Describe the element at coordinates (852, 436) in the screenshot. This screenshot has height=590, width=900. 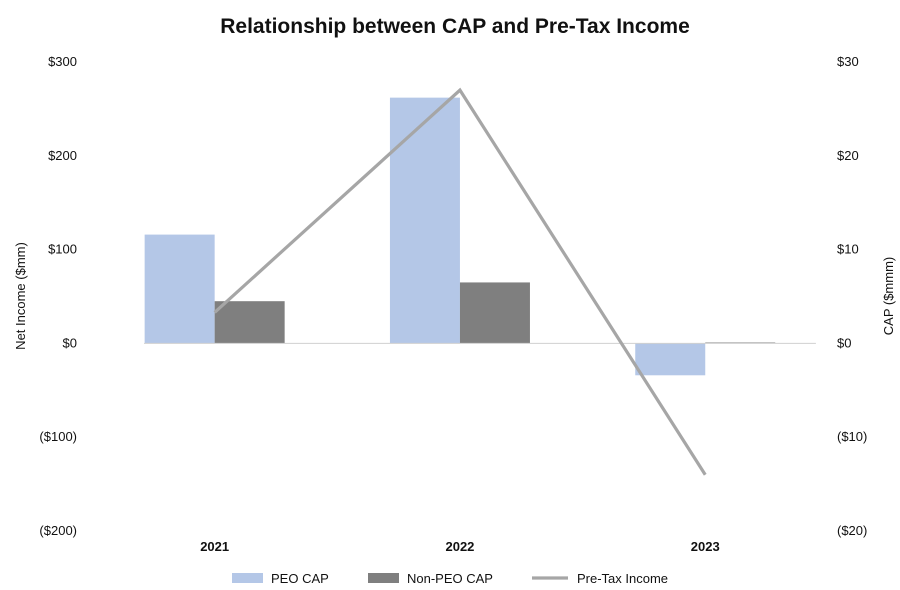
I see `right-tick-label: ($10)` at that location.